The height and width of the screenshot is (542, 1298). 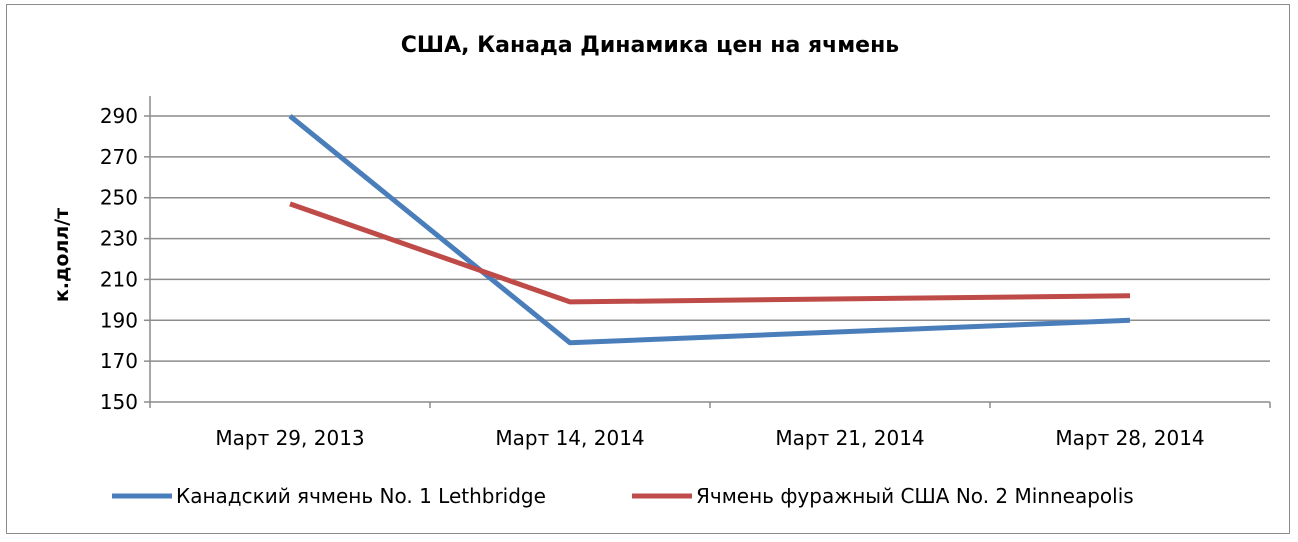 What do you see at coordinates (289, 438) in the screenshot?
I see `x-tick-label: Март 29, 2013` at bounding box center [289, 438].